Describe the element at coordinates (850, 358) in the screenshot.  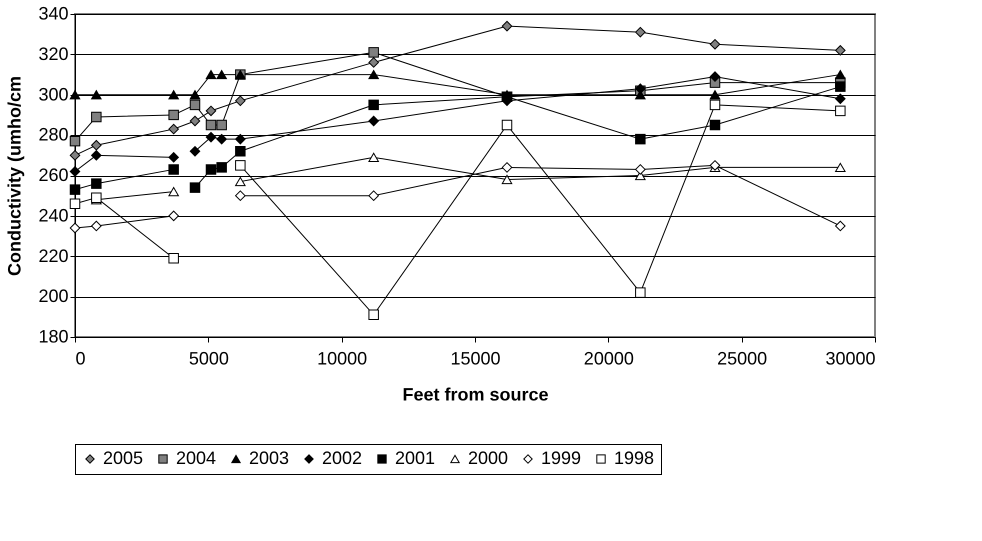
I see `x-tick-label: 30000` at that location.